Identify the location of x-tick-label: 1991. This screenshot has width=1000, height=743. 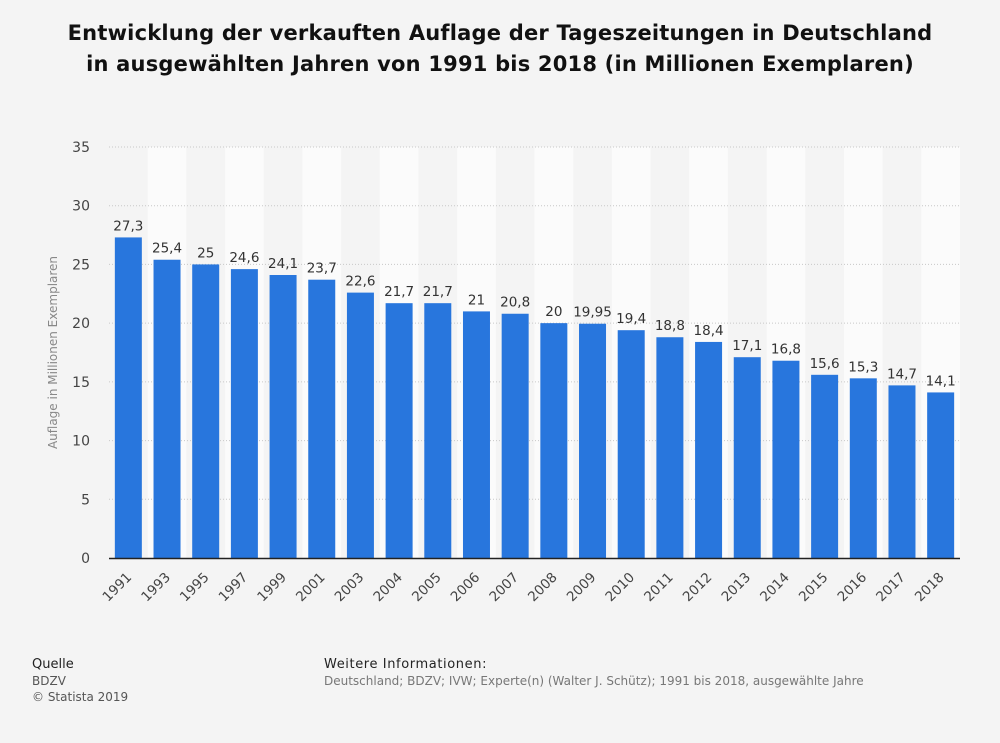
(118, 588).